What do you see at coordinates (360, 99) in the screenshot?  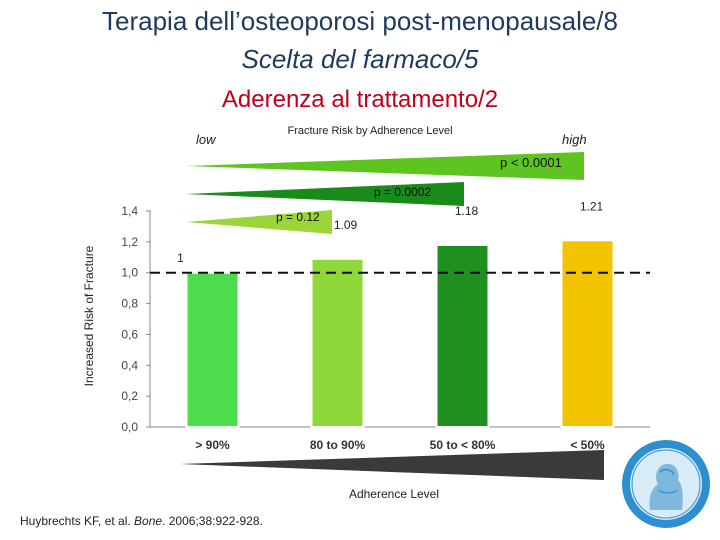 I see `slide-heading: Aderenza al trattamento/2` at bounding box center [360, 99].